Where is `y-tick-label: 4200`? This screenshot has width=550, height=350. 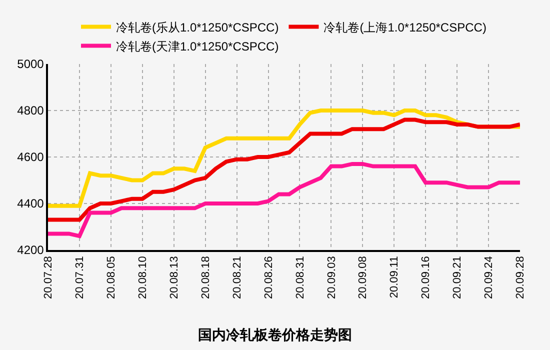 y-tick-label: 4200 is located at coordinates (30, 250).